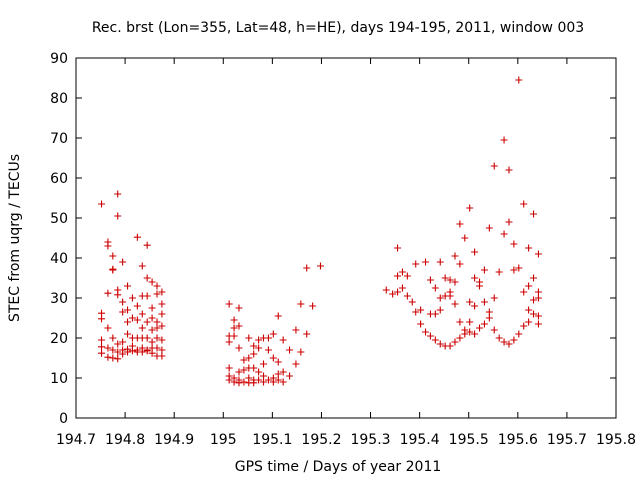 This screenshot has width=640, height=480. I want to click on y-tick-label: 90, so click(59, 59).